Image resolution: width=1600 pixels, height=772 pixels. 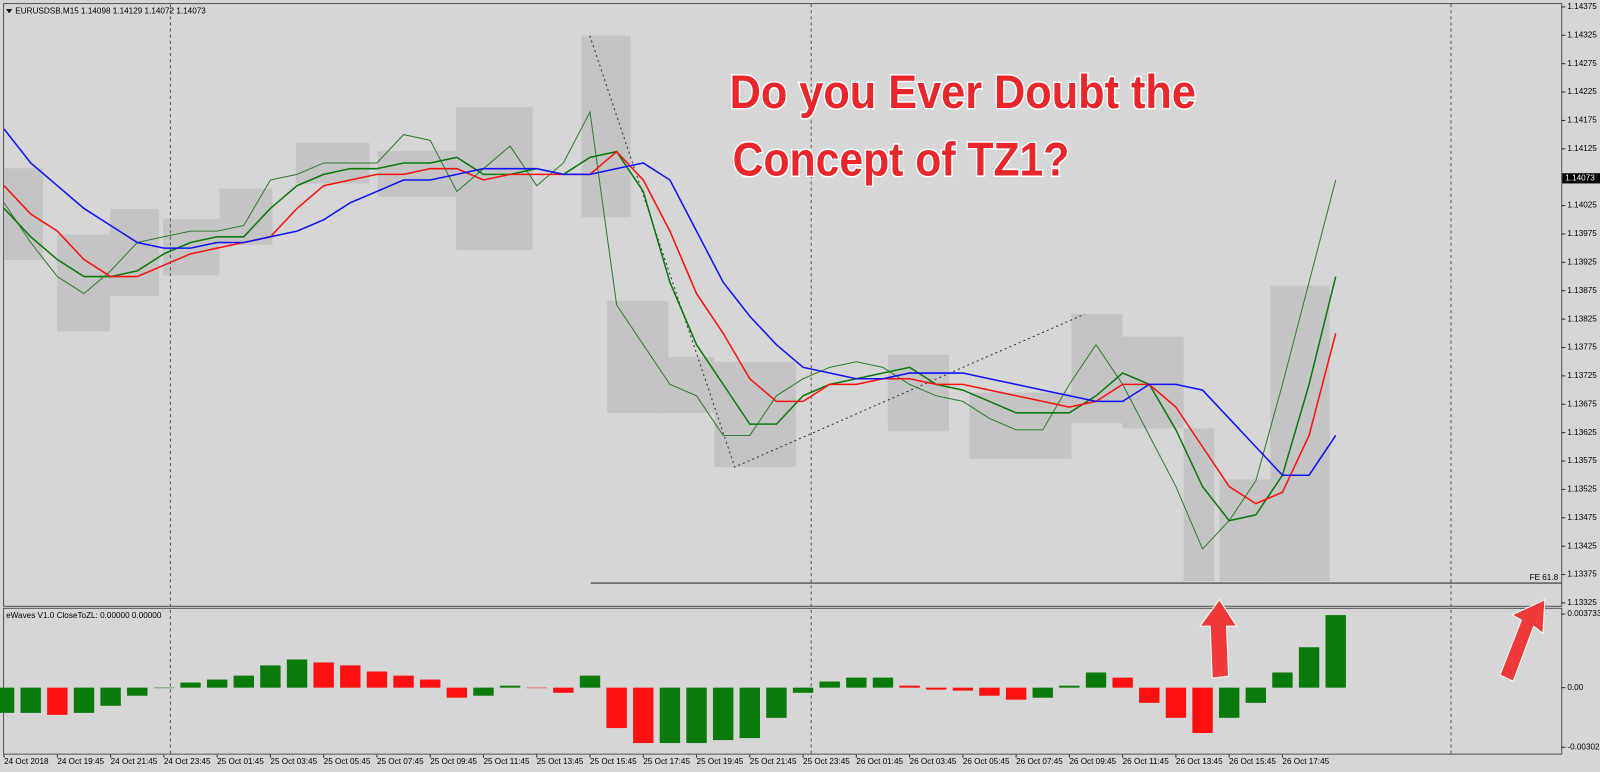 What do you see at coordinates (1582, 233) in the screenshot?
I see `y-tick-label: 1.13975` at bounding box center [1582, 233].